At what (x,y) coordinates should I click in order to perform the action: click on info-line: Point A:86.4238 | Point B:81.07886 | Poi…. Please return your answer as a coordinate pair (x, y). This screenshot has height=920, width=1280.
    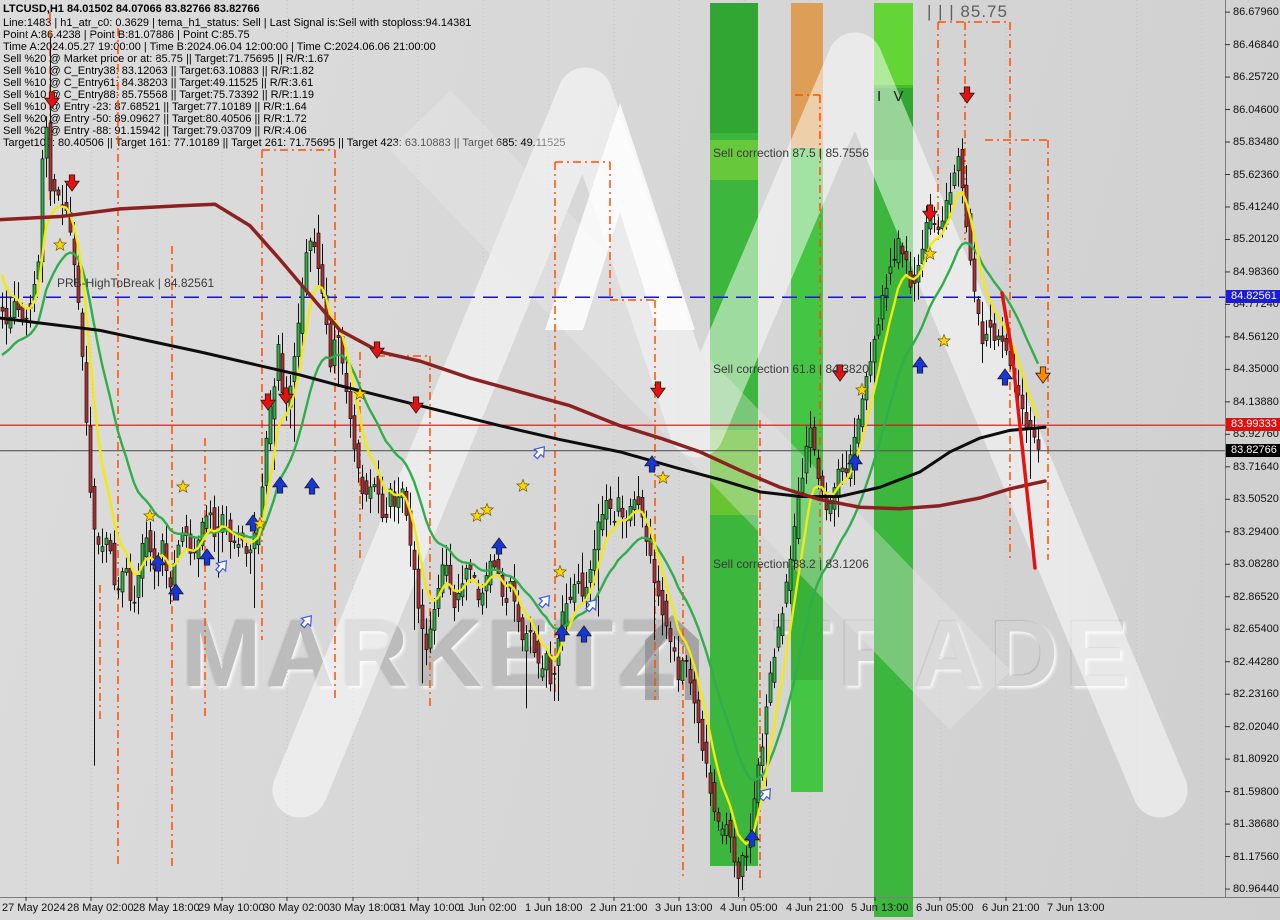
    Looking at the image, I should click on (126, 35).